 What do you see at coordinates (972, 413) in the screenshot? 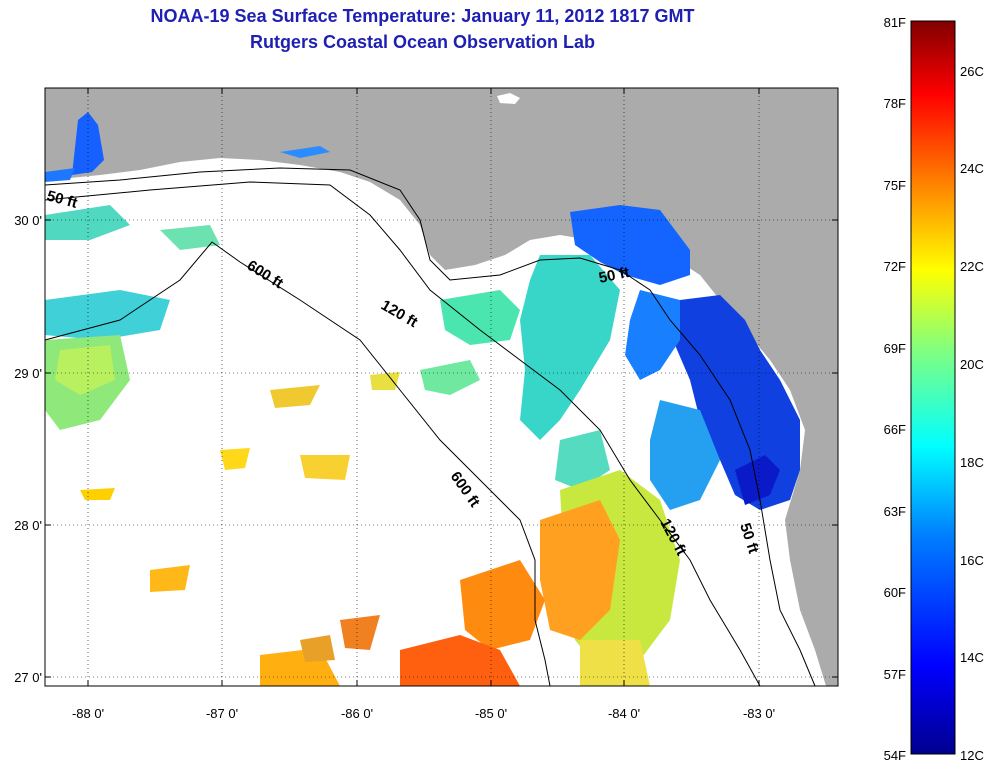
I see `colorbar-c-scale: 26C 24C 22C 20C 18C 16C 14C 12C` at bounding box center [972, 413].